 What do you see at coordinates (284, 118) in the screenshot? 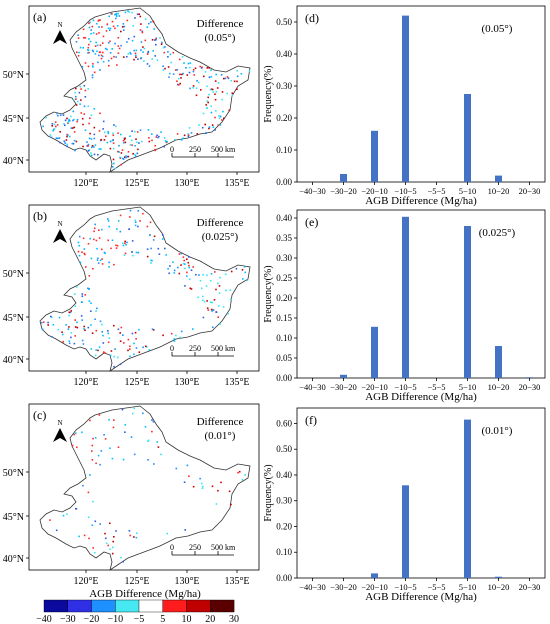
I see `y-tick-label: 0.20` at bounding box center [284, 118].